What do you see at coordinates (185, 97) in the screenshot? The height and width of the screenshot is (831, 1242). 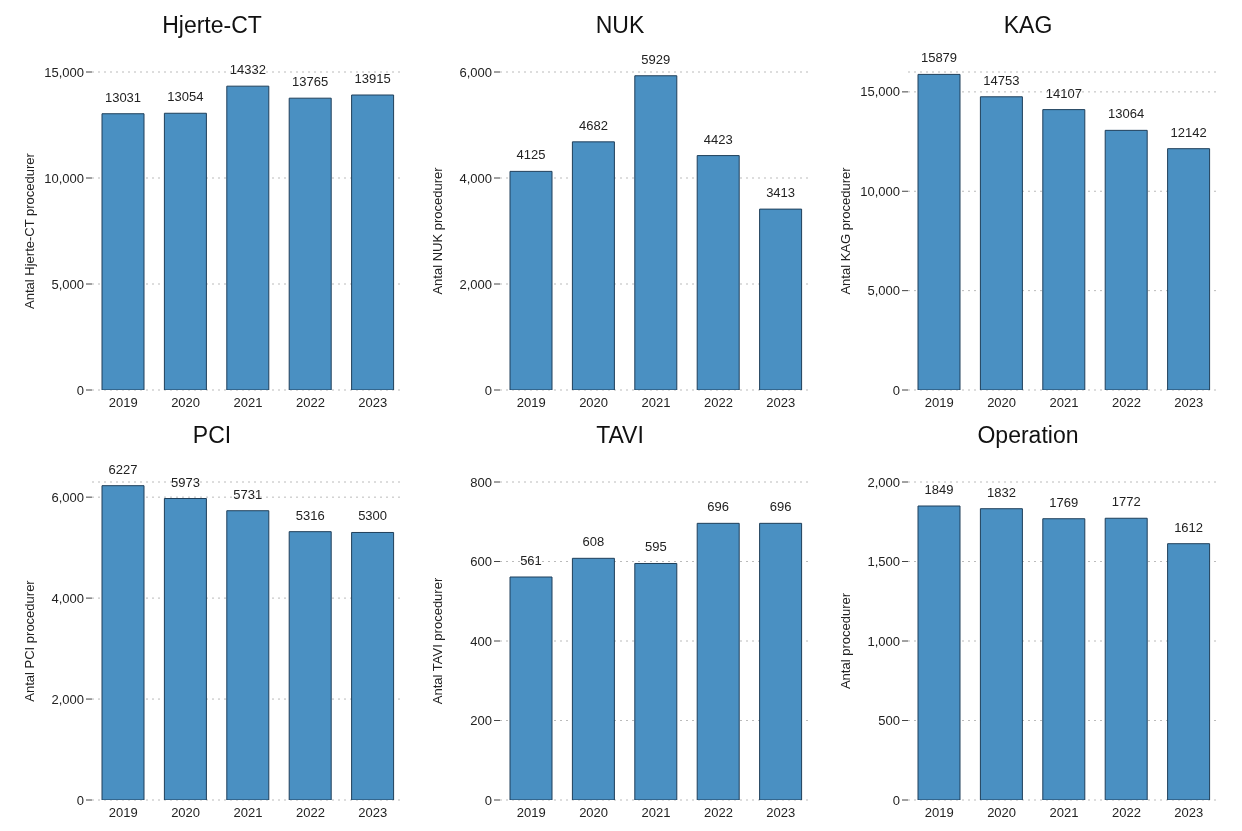 I see `data-label: 13054` at bounding box center [185, 97].